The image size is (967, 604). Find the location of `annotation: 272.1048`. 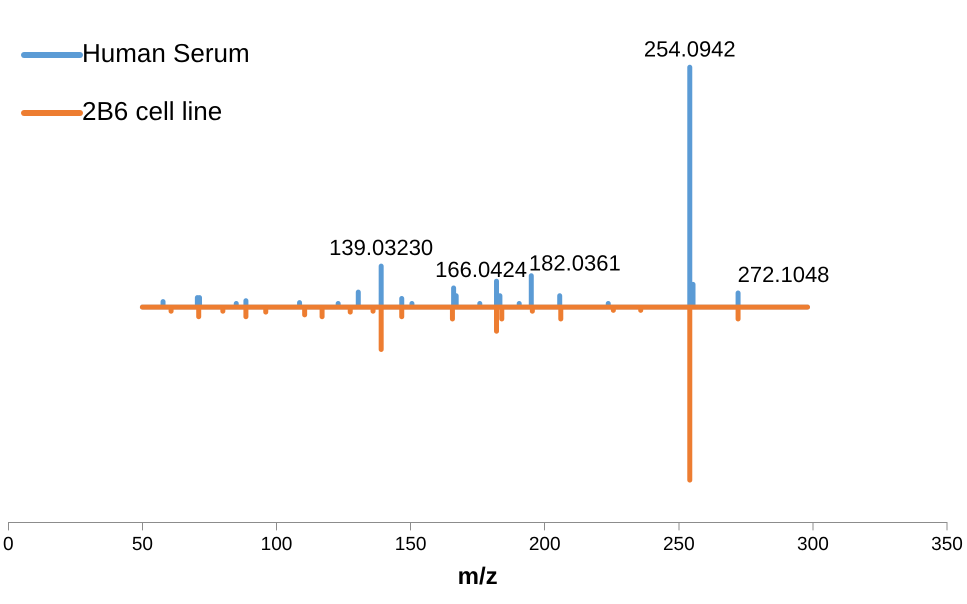

annotation: 272.1048 is located at coordinates (784, 275).